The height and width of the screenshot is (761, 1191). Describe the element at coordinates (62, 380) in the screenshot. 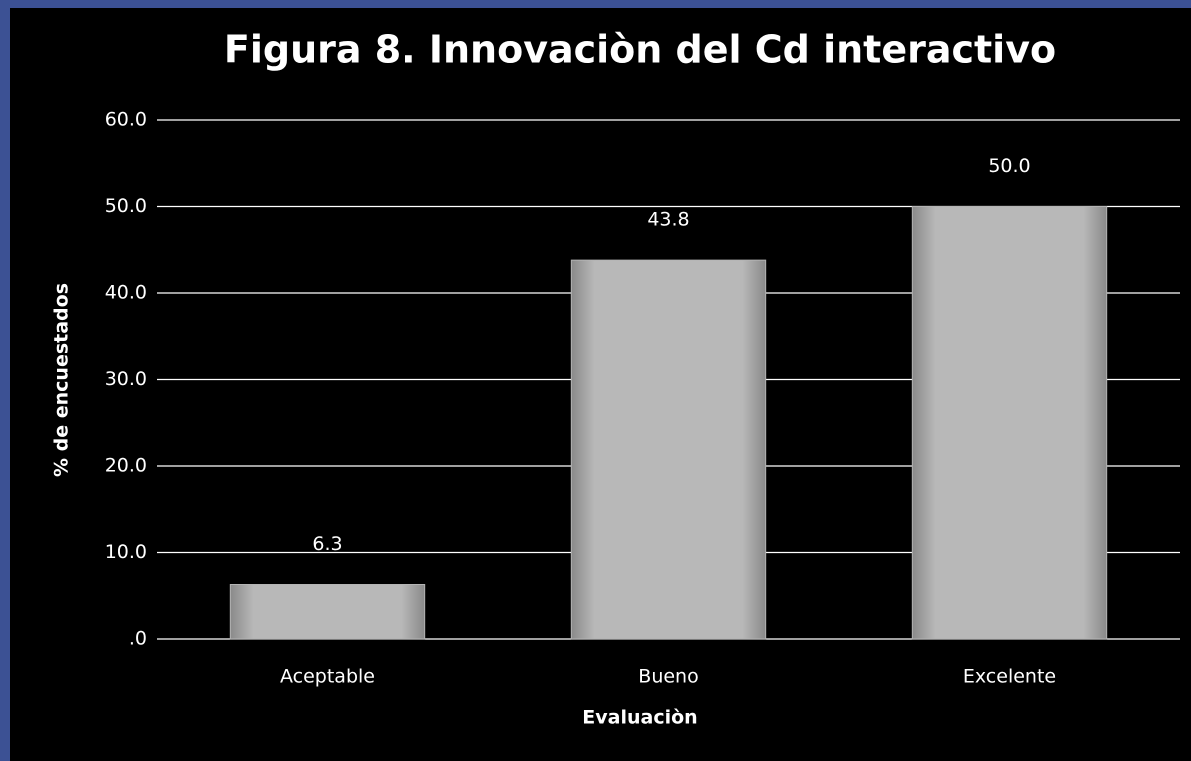

I see `y-axis-label: % de encuestados` at that location.